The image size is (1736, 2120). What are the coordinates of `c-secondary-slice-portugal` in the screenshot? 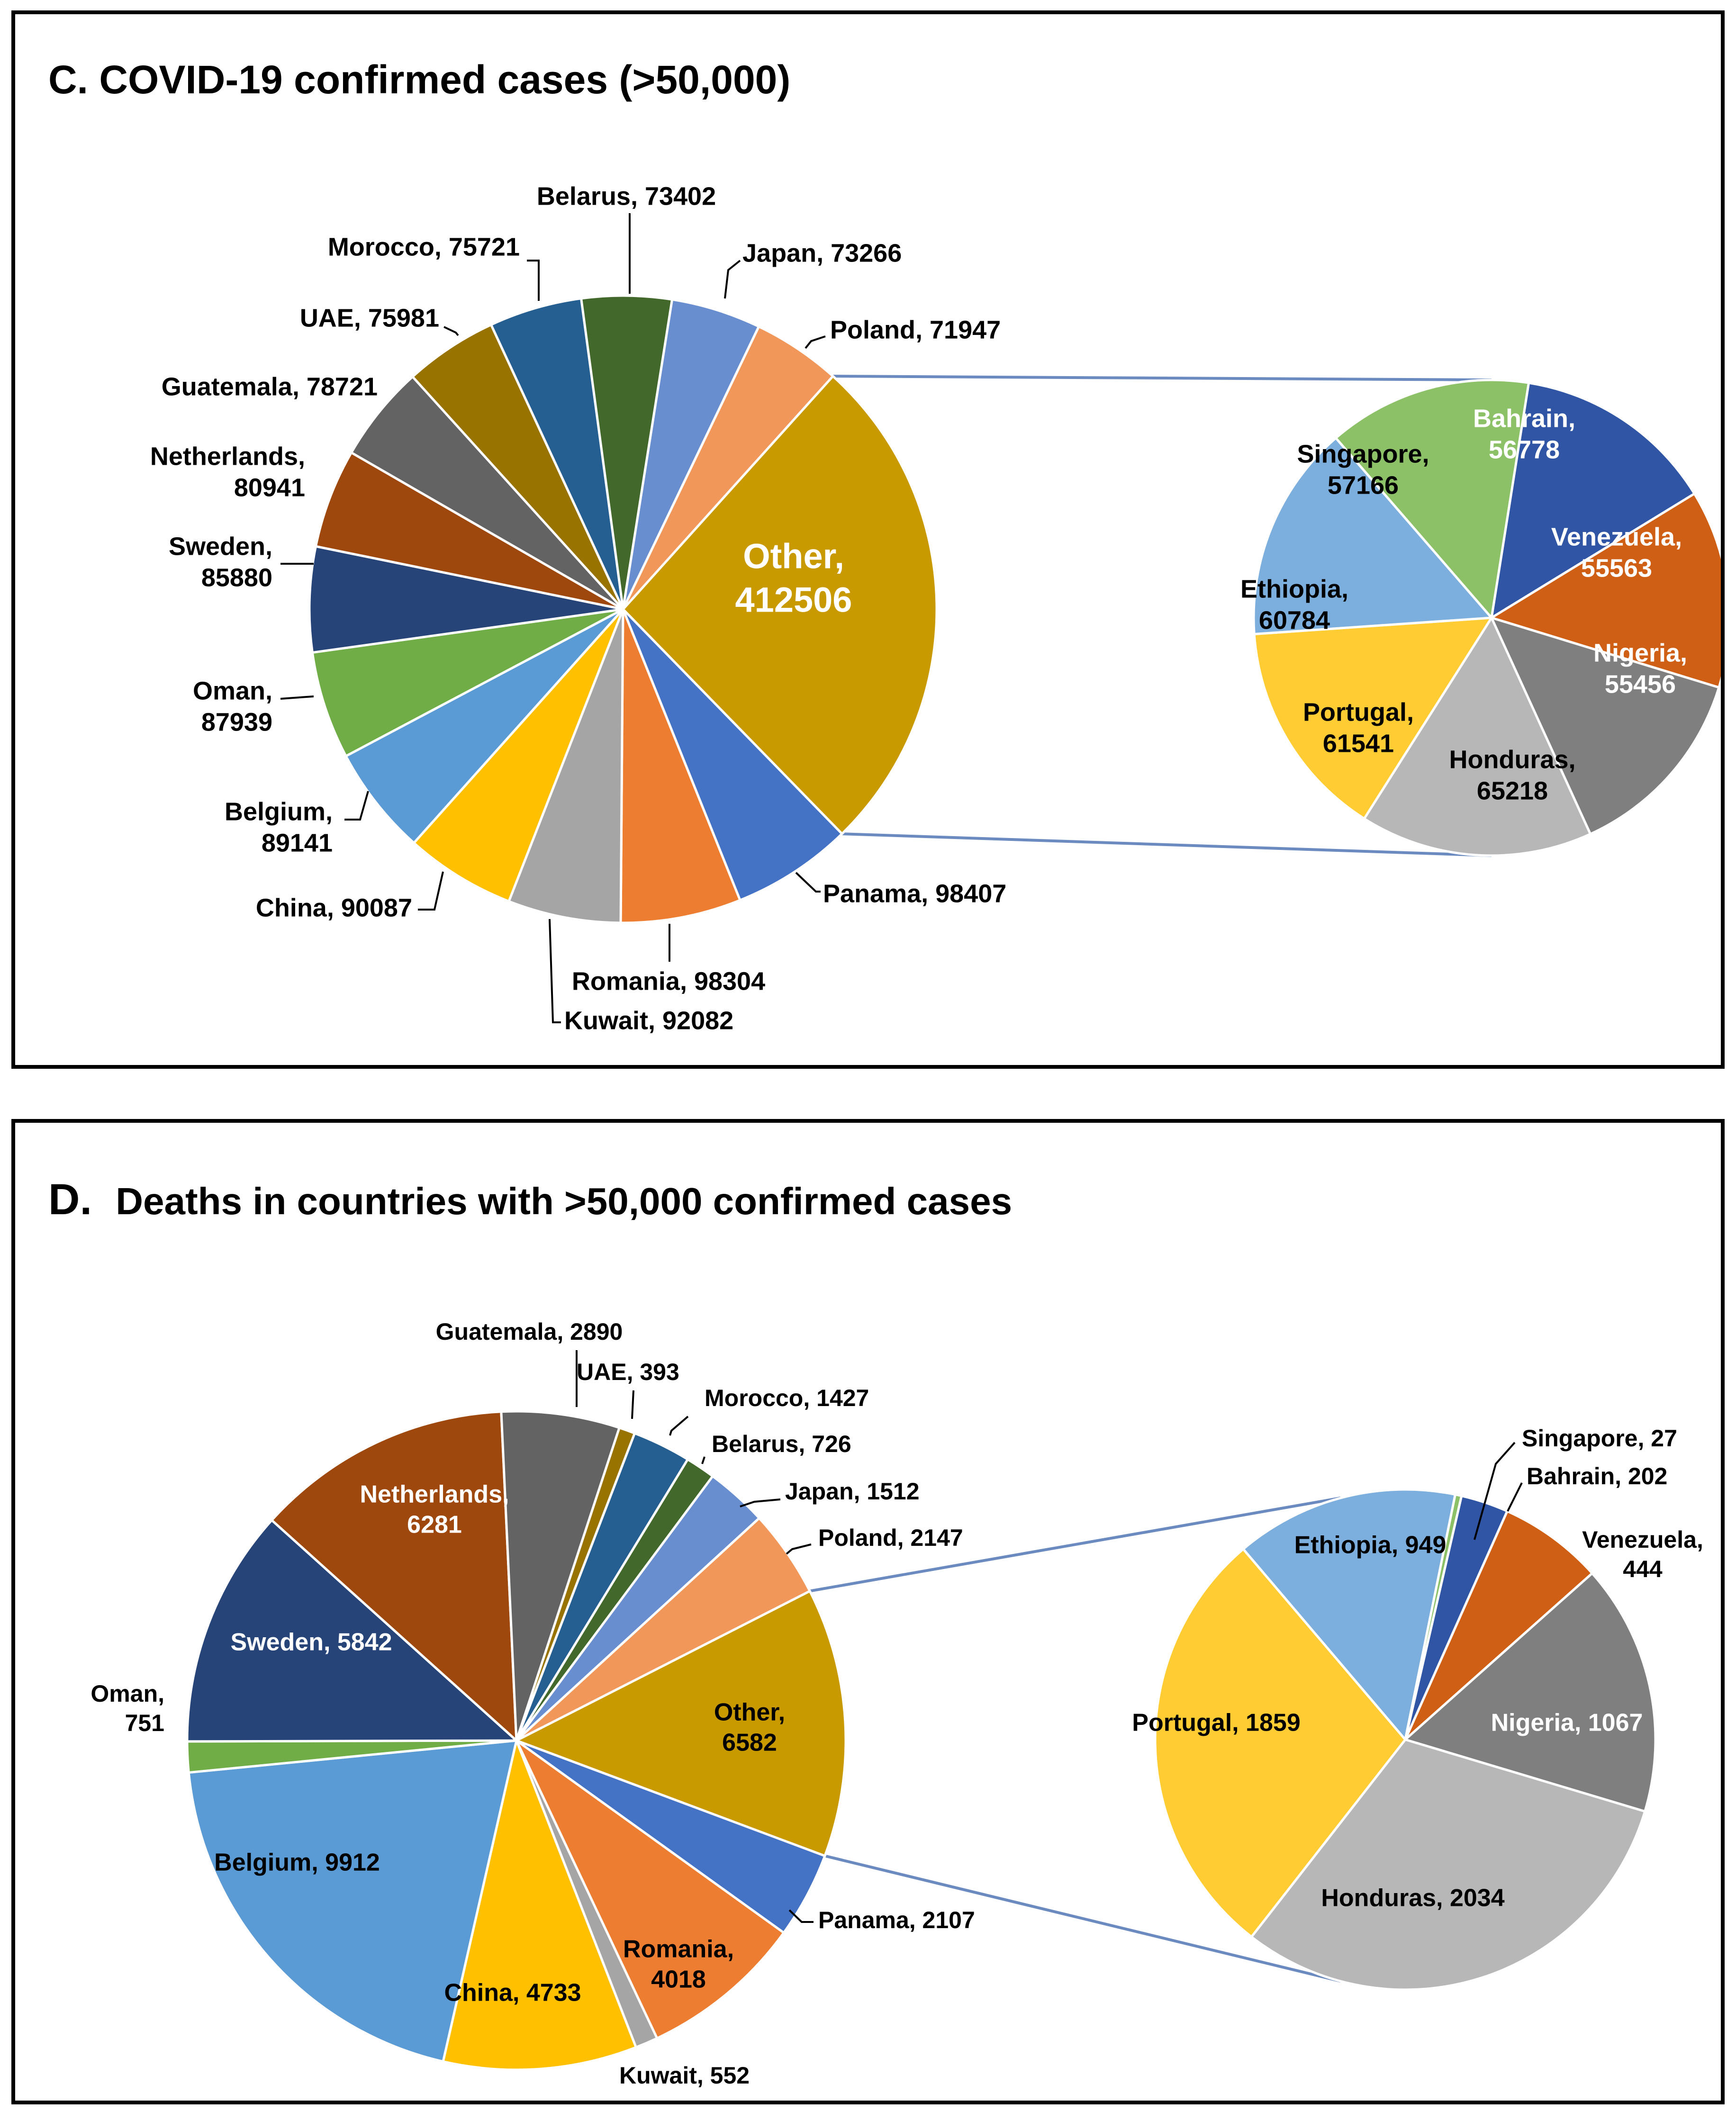 It's located at (1373, 718).